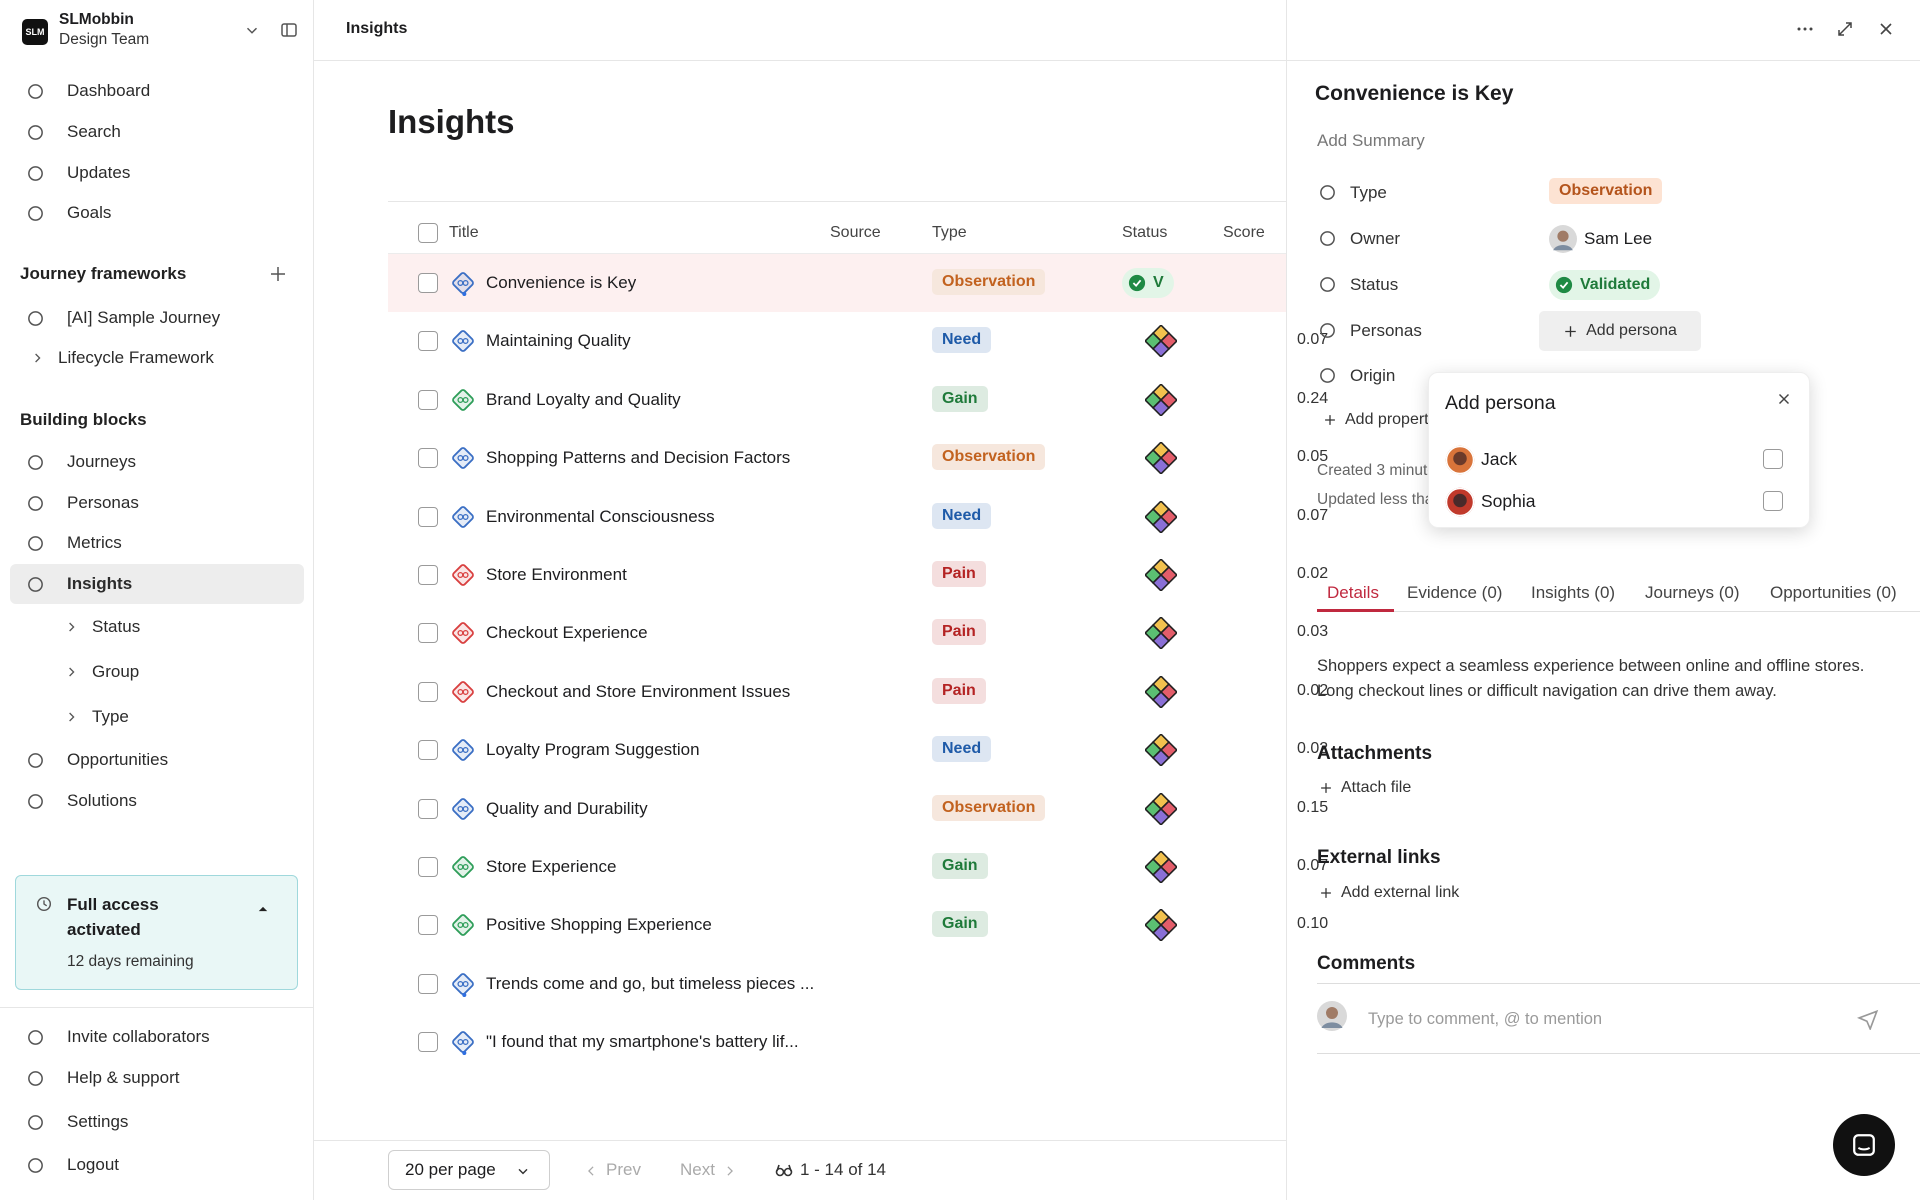 The width and height of the screenshot is (1920, 1200). I want to click on persona-name: Jack, so click(1499, 459).